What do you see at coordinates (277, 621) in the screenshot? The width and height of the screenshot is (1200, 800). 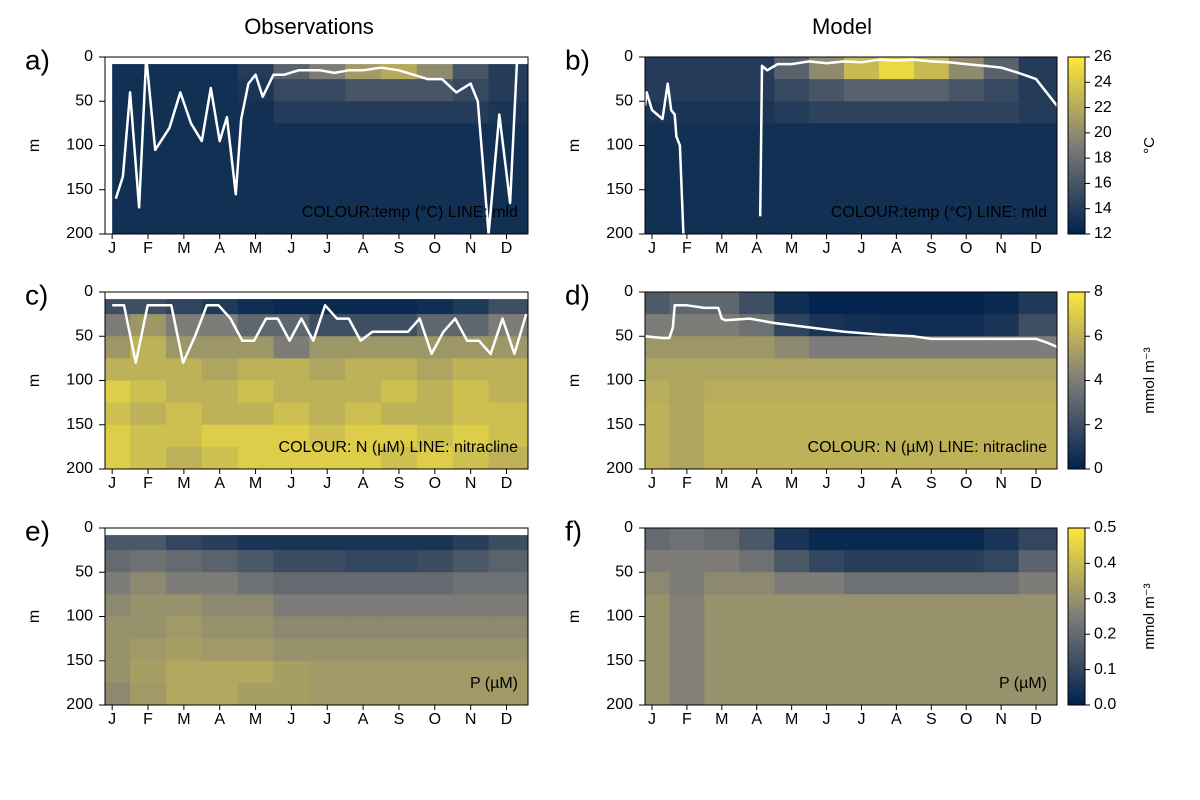 I see `panel: 0 50 100 150 200 J F M A M J J A S O N De) m P (µM)` at bounding box center [277, 621].